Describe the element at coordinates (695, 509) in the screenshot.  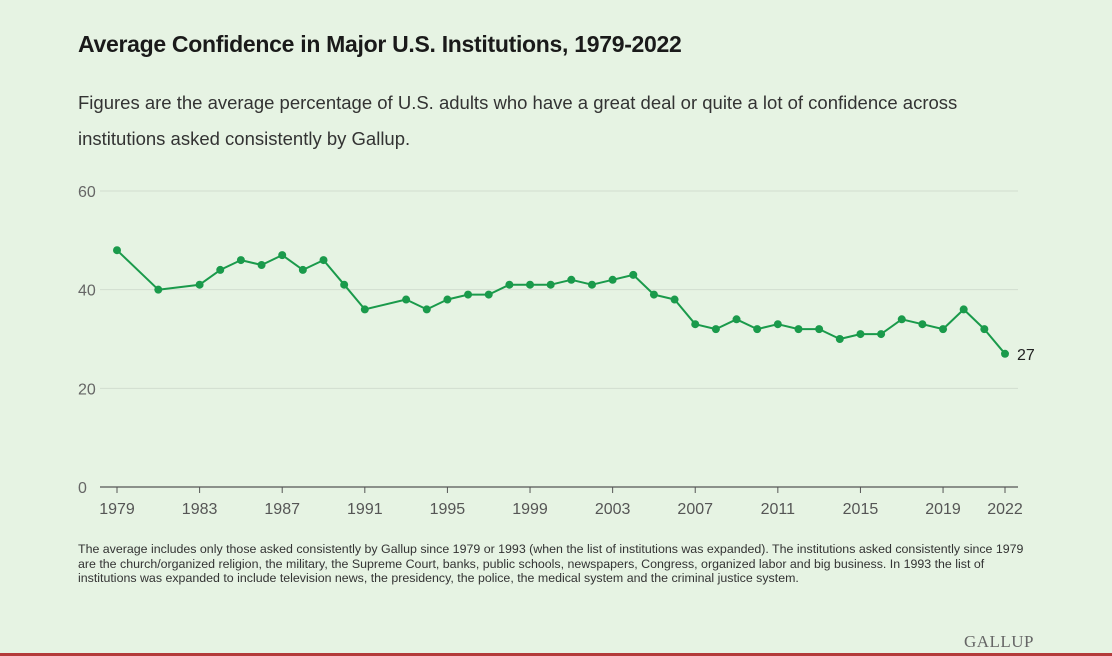
I see `x-tick-label: 2007` at that location.